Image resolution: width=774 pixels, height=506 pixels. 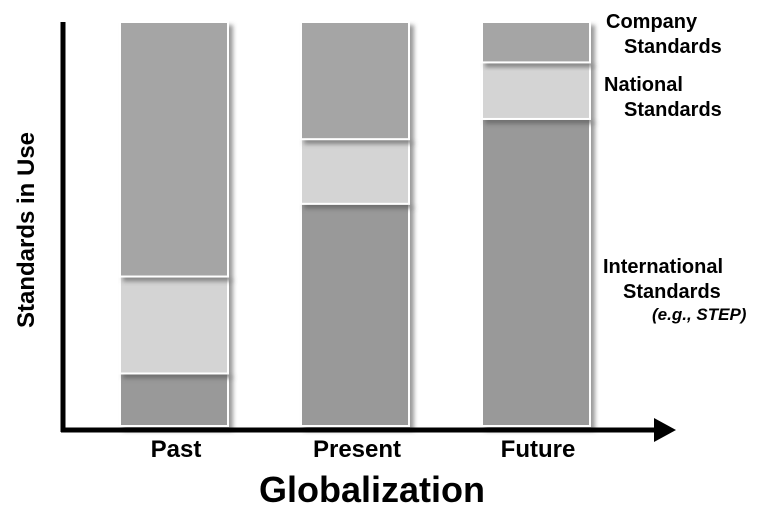 What do you see at coordinates (538, 449) in the screenshot?
I see `x-tick-label-future: Future` at bounding box center [538, 449].